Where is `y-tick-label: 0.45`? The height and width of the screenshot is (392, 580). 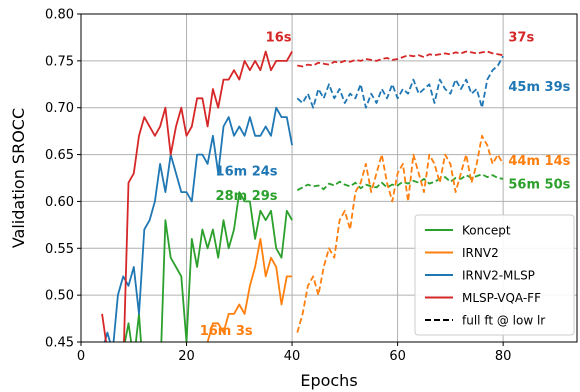
y-tick-label: 0.45 is located at coordinates (59, 343).